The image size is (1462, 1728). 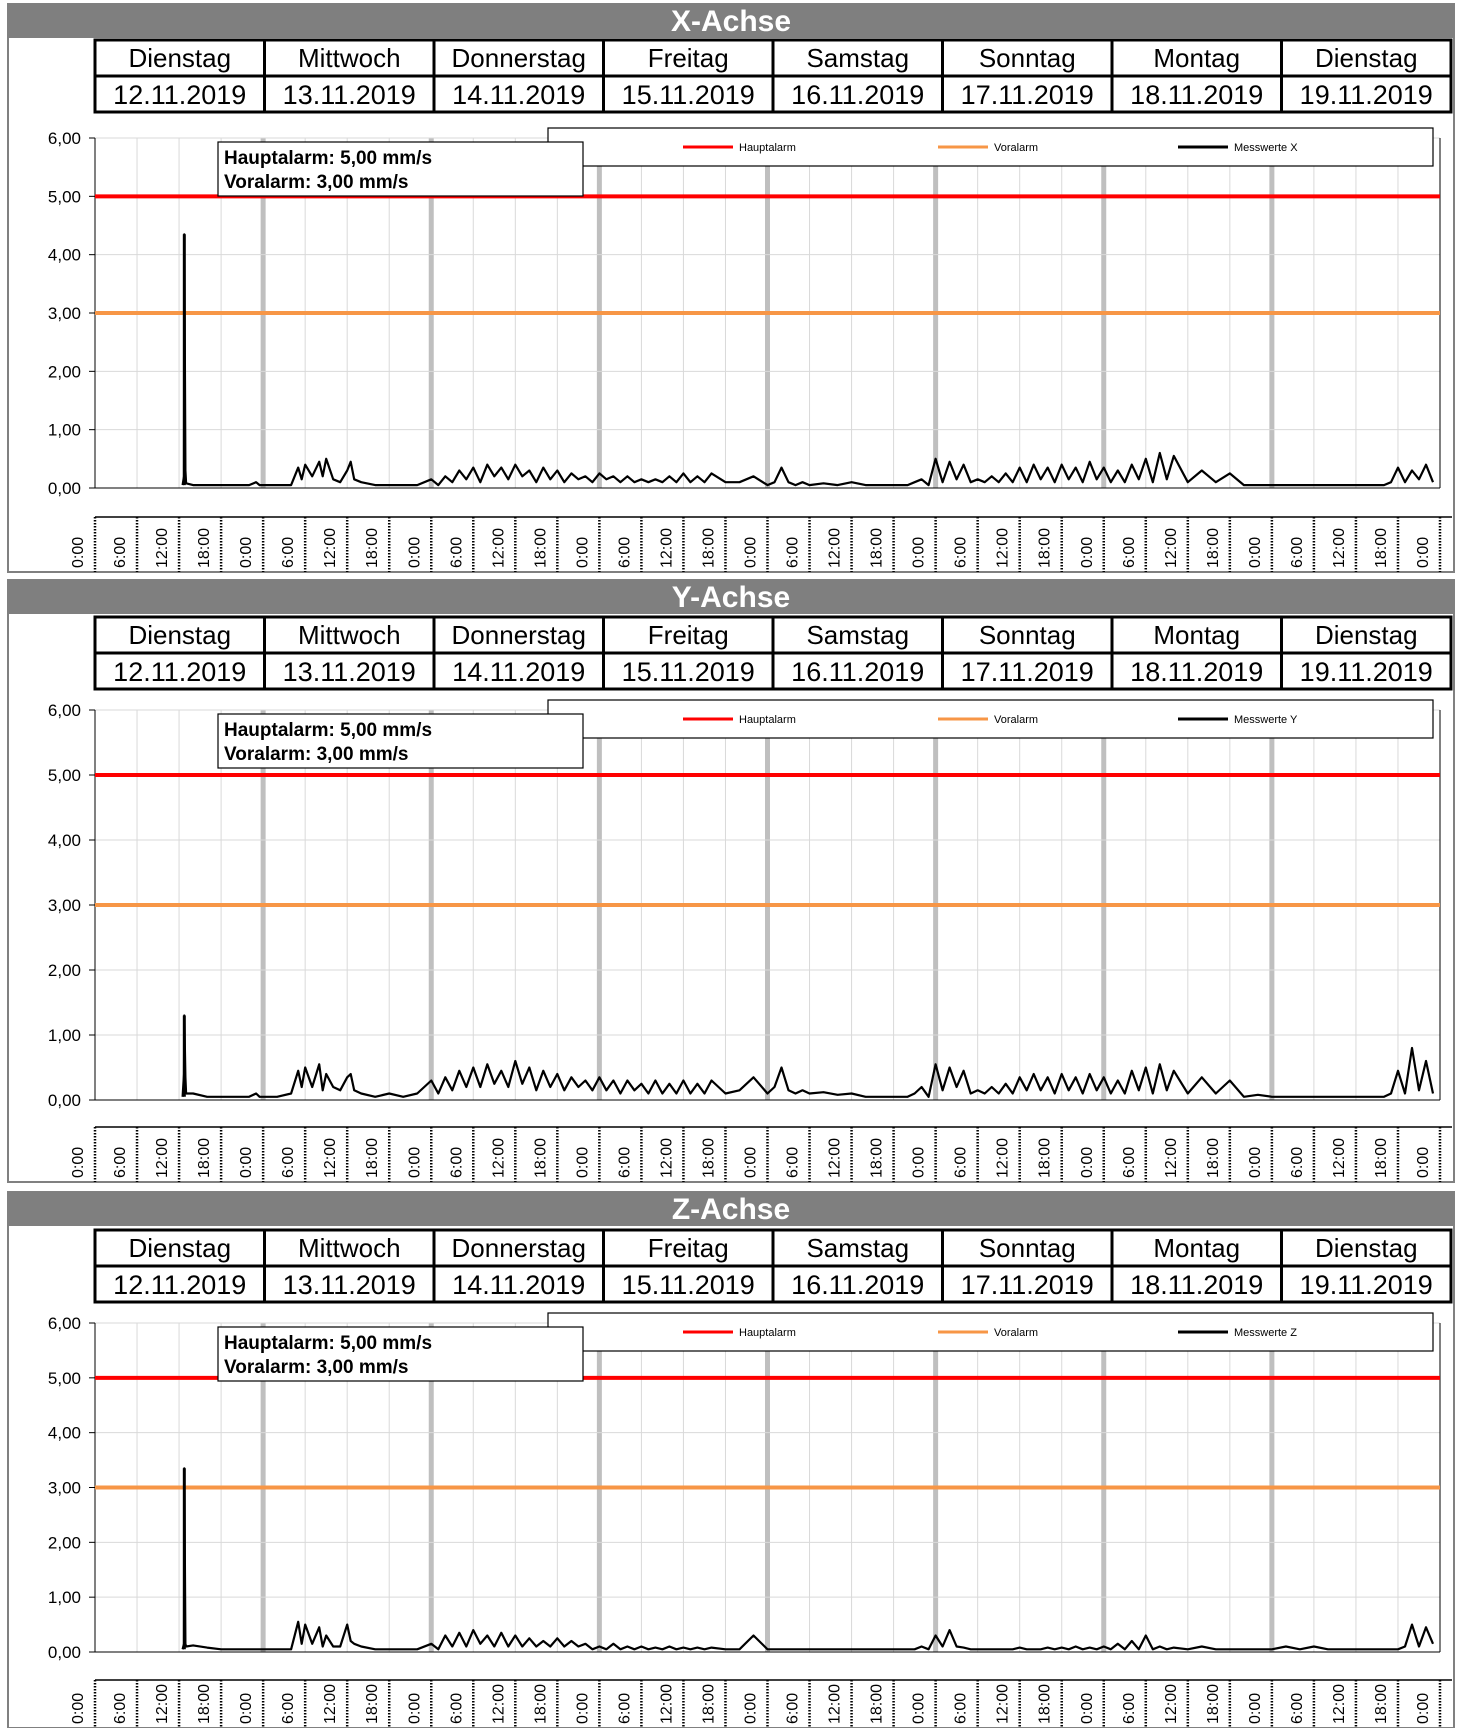 What do you see at coordinates (400, 169) in the screenshot?
I see `threshold-annotation-box` at bounding box center [400, 169].